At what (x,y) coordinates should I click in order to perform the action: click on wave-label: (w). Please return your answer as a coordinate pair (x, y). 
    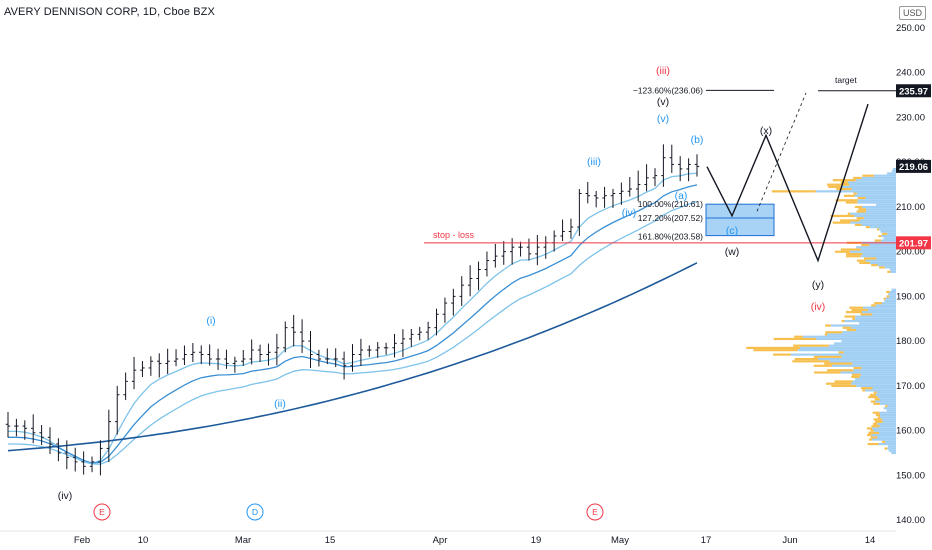
    Looking at the image, I should click on (732, 252).